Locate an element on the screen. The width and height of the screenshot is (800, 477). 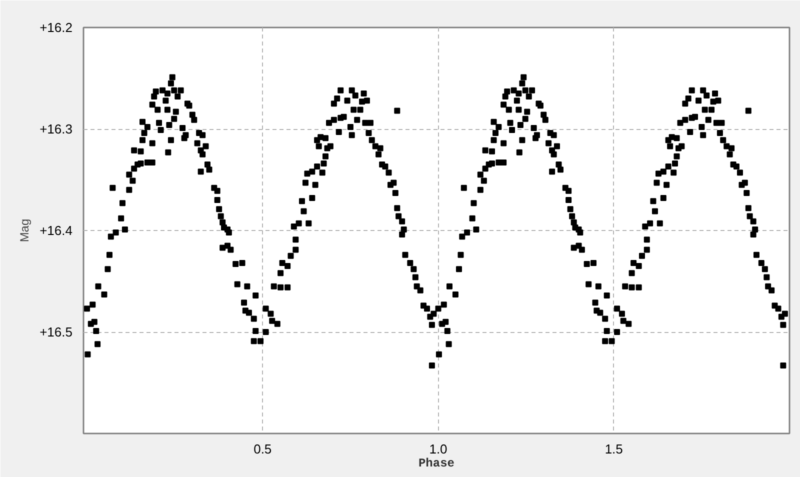
y-tick-label: +16.5 is located at coordinates (56, 332).